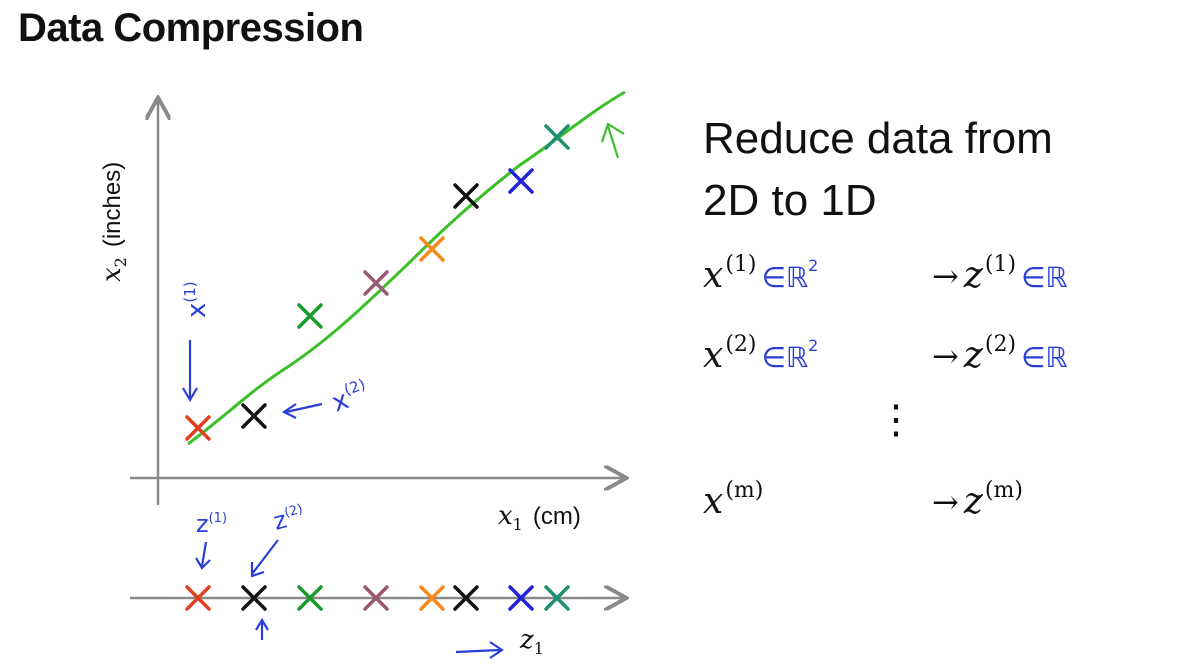 The width and height of the screenshot is (1184, 671). I want to click on y-axis-label: x2(inches), so click(113, 222).